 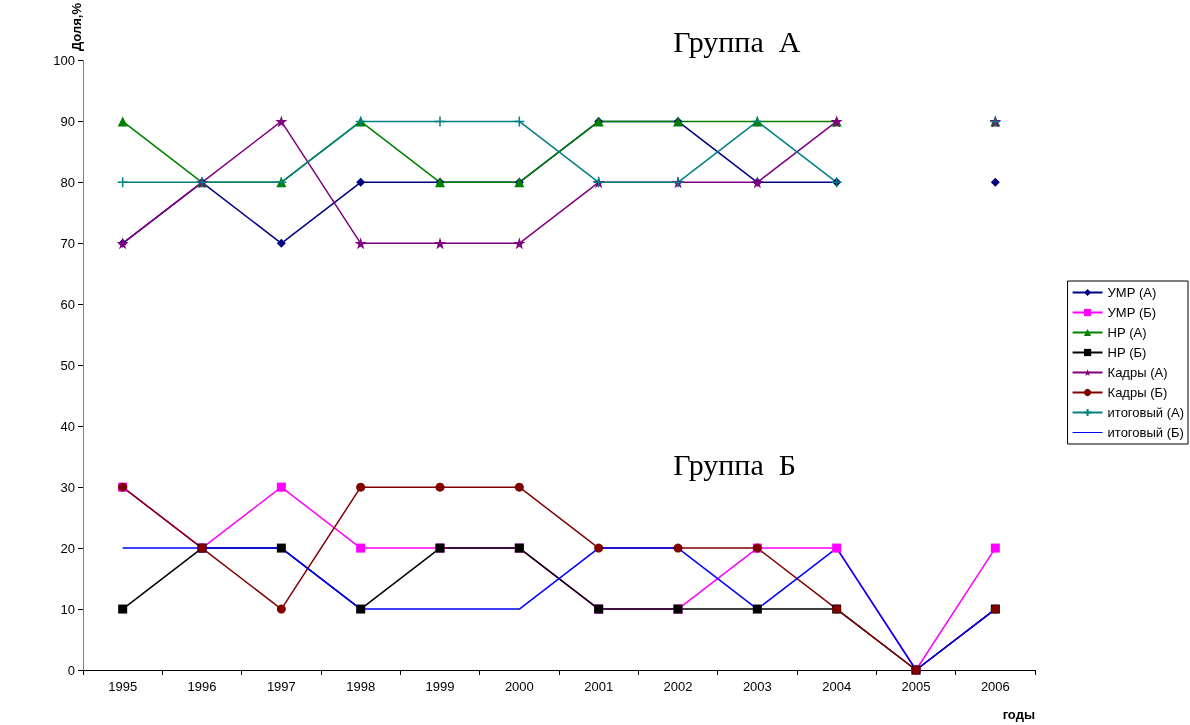 What do you see at coordinates (737, 41) in the screenshot?
I see `text: Группа А` at bounding box center [737, 41].